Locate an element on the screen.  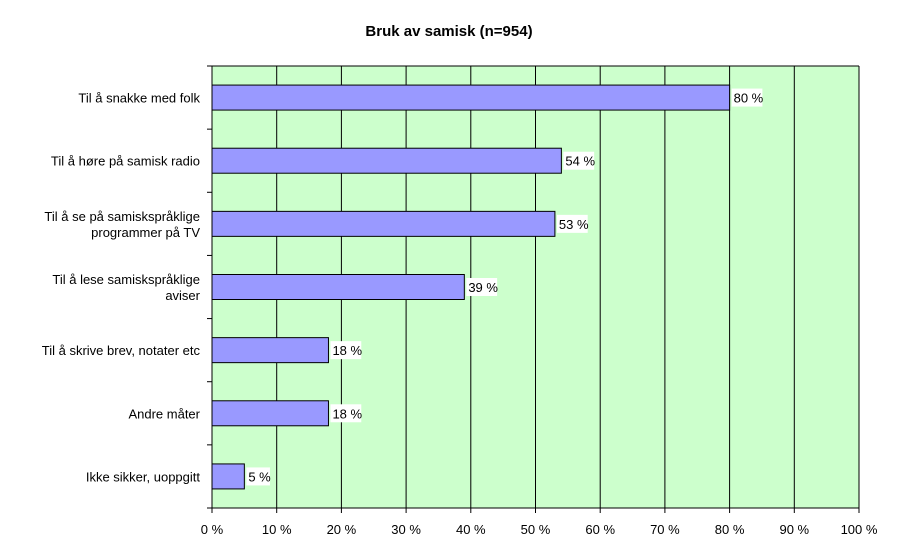
x-tick-label: 10 % is located at coordinates (277, 529).